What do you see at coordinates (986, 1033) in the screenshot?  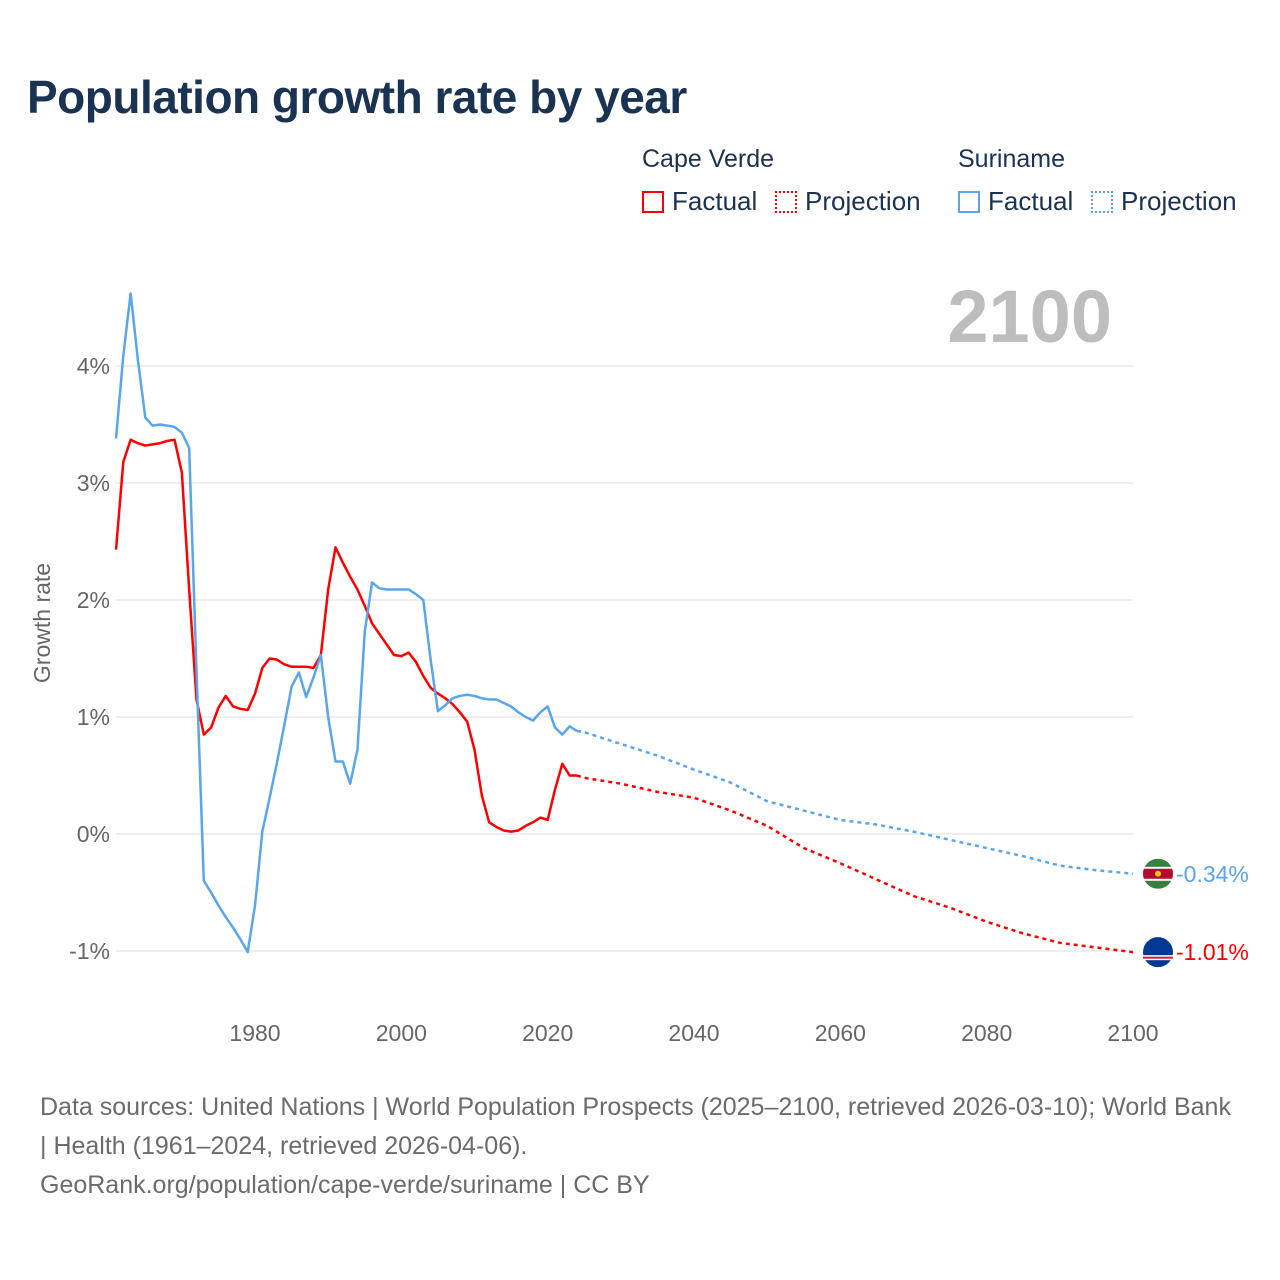 I see `x-tick-label: 2080` at bounding box center [986, 1033].